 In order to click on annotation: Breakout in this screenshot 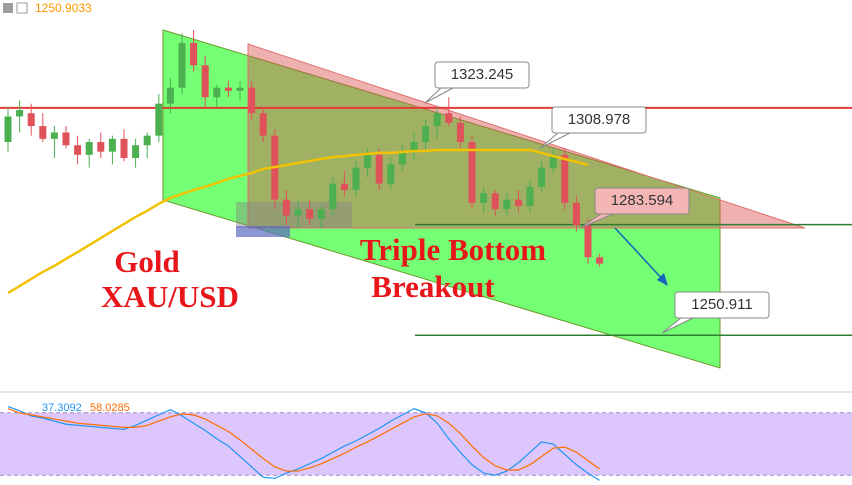, I will do `click(433, 286)`.